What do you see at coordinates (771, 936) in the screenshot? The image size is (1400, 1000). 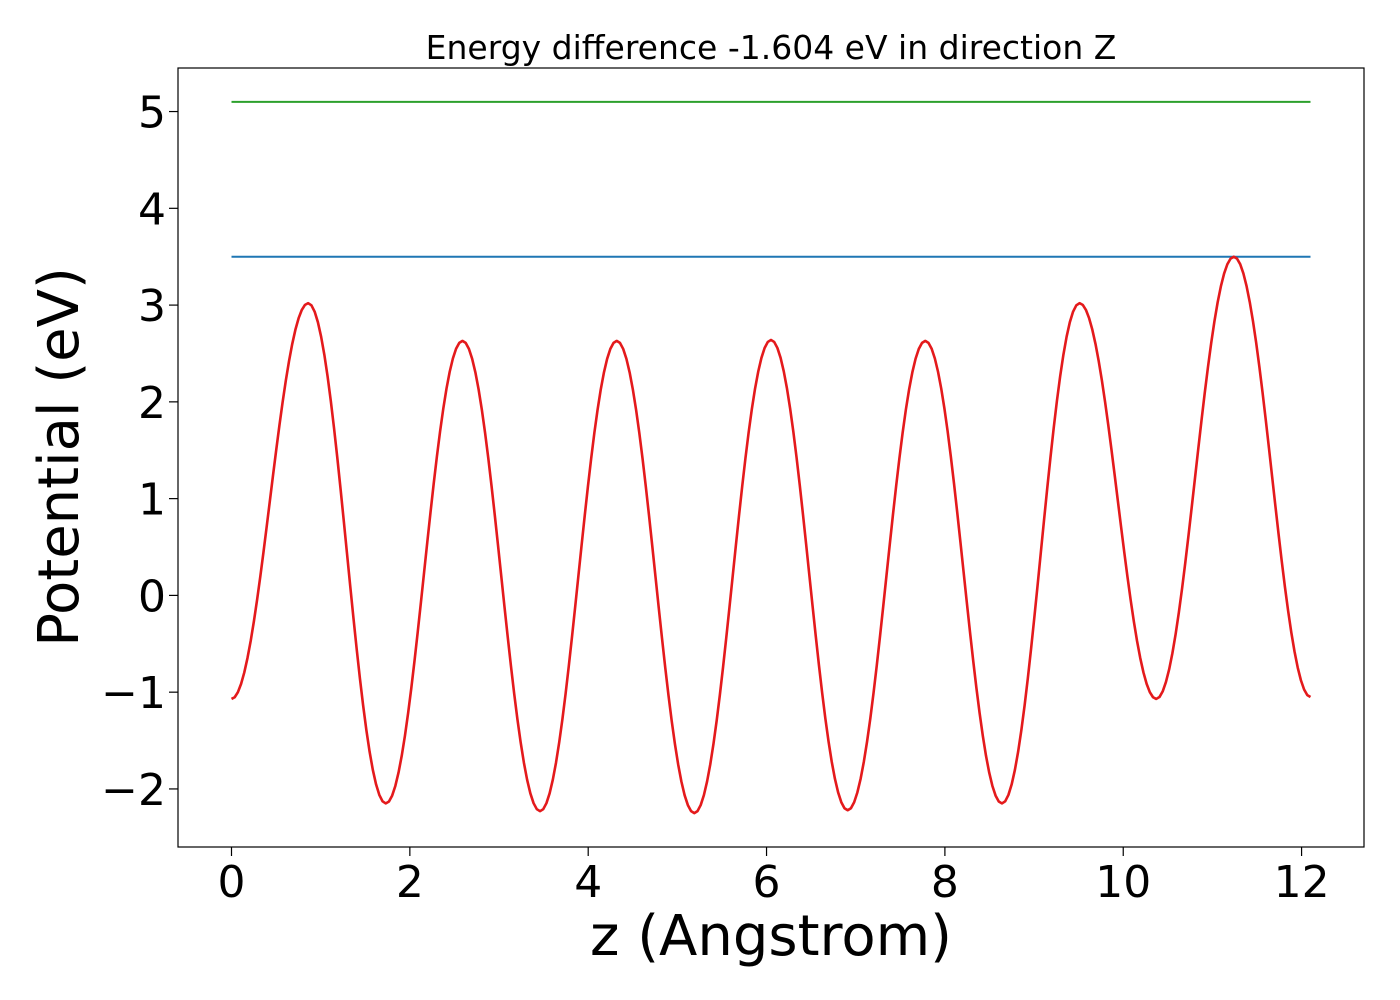 I see `x-axis-label: z (Angstrom)` at bounding box center [771, 936].